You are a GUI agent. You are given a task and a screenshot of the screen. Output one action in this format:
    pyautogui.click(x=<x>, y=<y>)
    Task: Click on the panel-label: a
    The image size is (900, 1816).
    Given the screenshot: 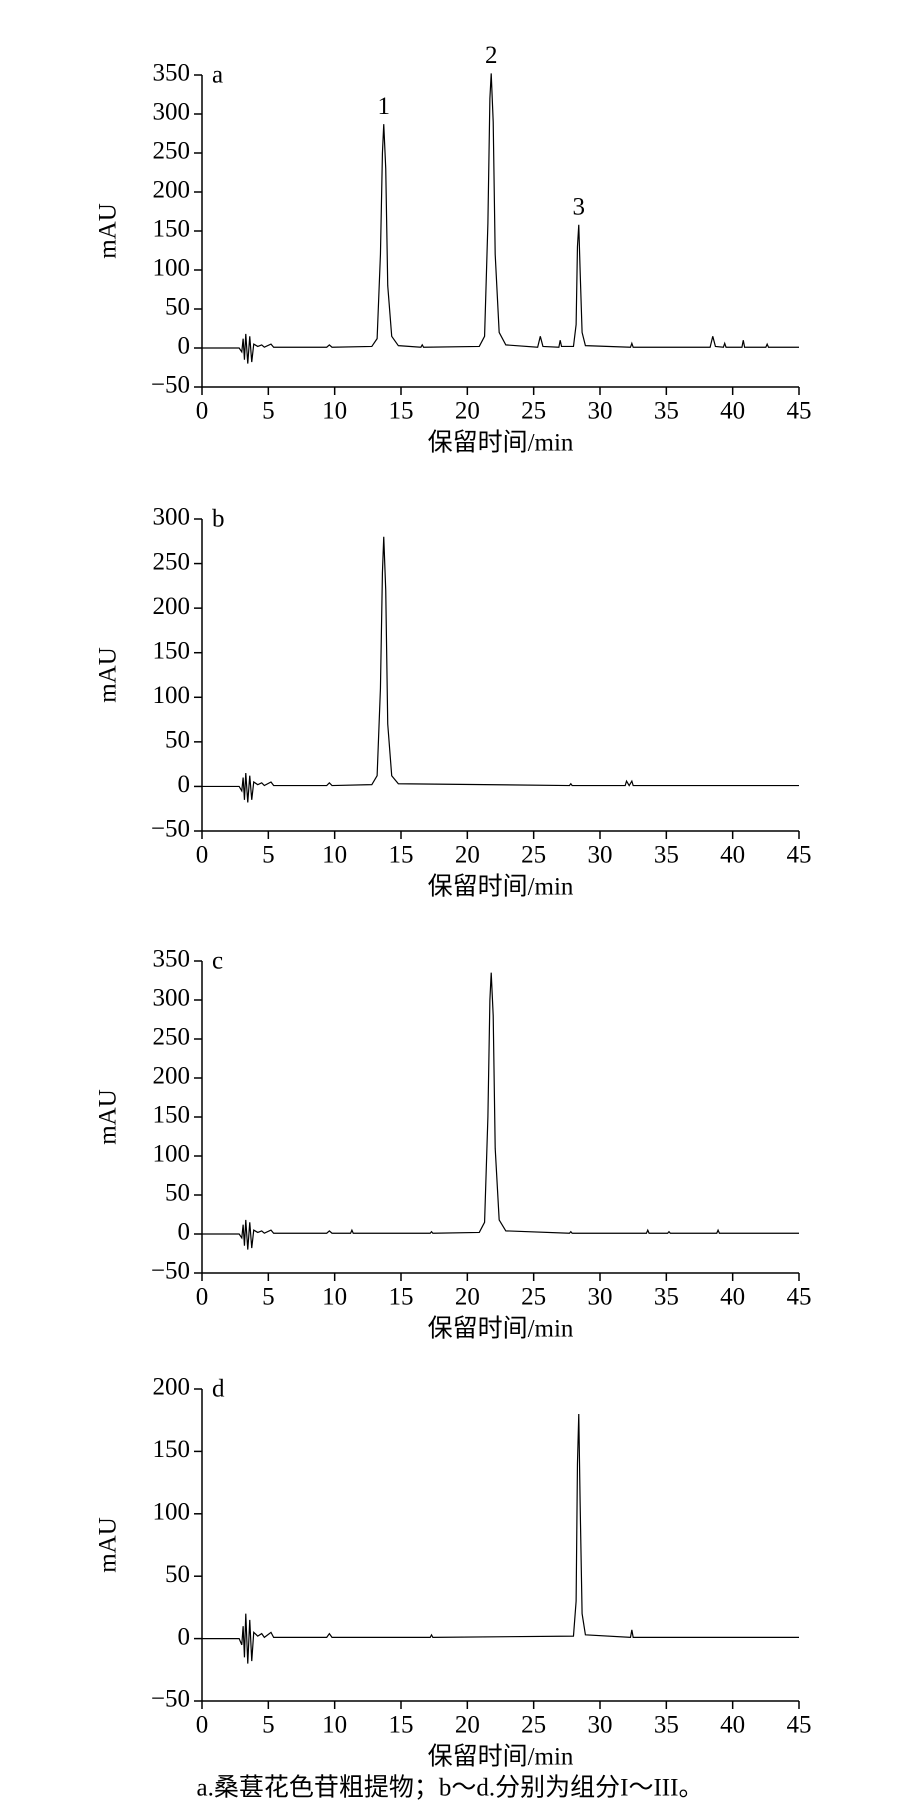 What is the action you would take?
    pyautogui.click(x=217, y=75)
    